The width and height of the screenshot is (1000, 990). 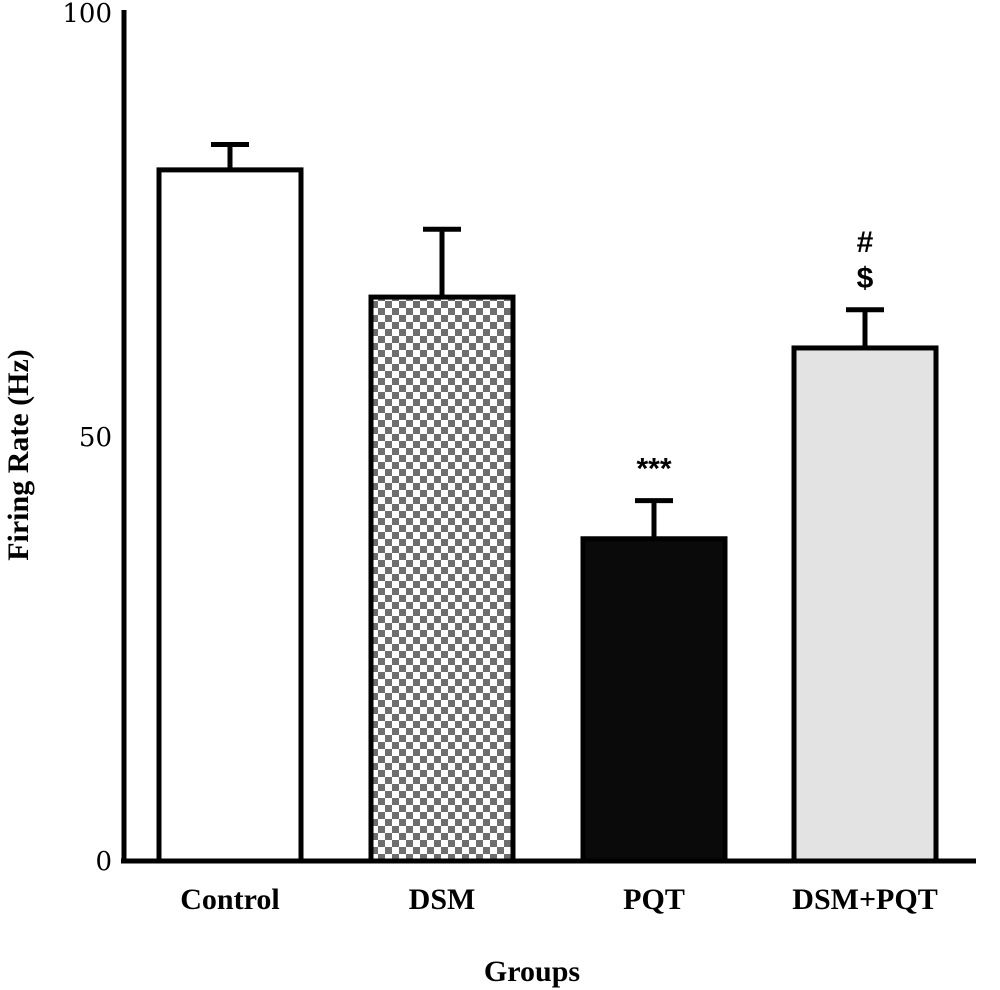 What do you see at coordinates (532, 971) in the screenshot?
I see `x-axis-title: Groups` at bounding box center [532, 971].